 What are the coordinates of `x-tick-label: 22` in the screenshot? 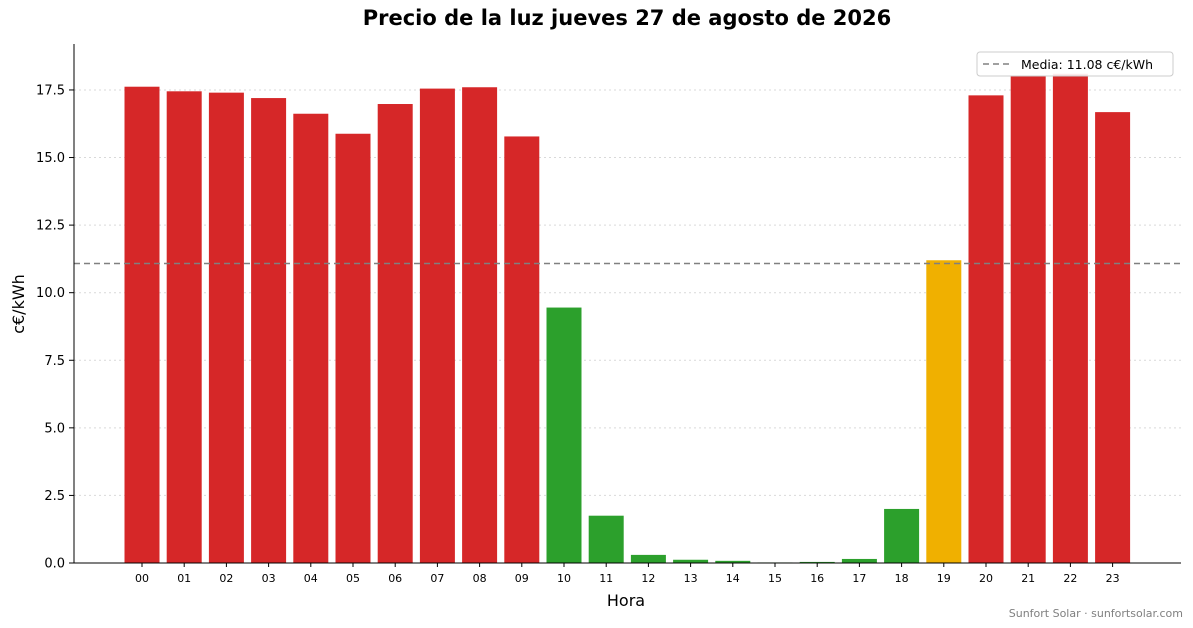 It's located at (1070, 578).